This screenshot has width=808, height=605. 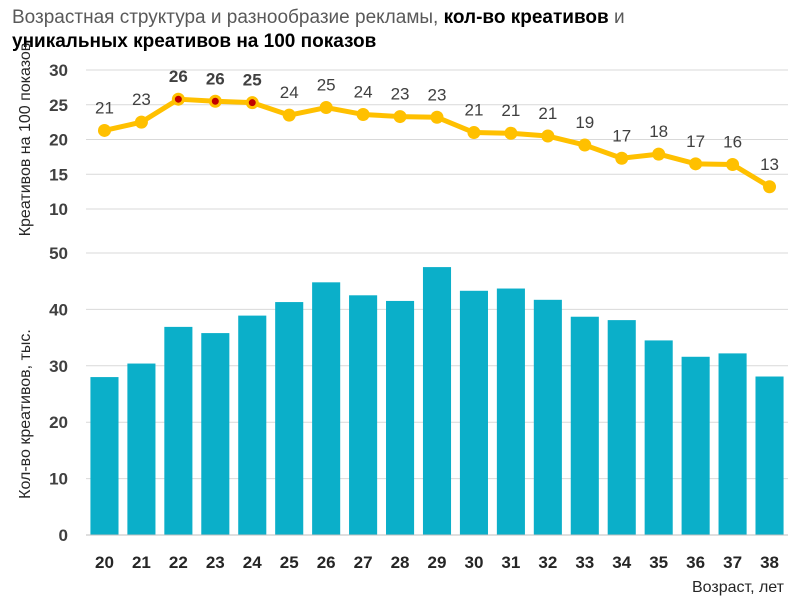 What do you see at coordinates (584, 122) in the screenshot?
I see `line-data-label: 19` at bounding box center [584, 122].